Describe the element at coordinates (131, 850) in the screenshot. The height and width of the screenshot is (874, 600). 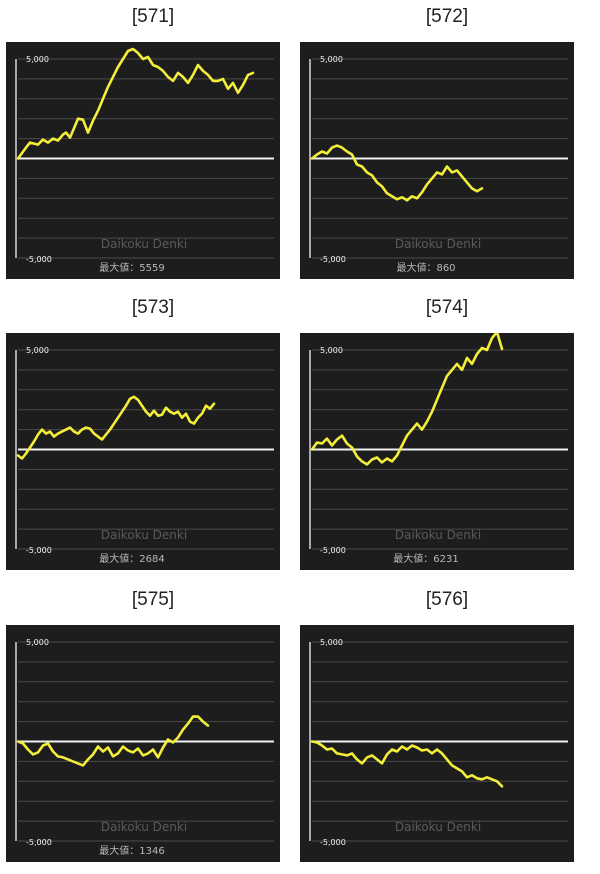
I see `max-value-label: 最大値：1346` at that location.